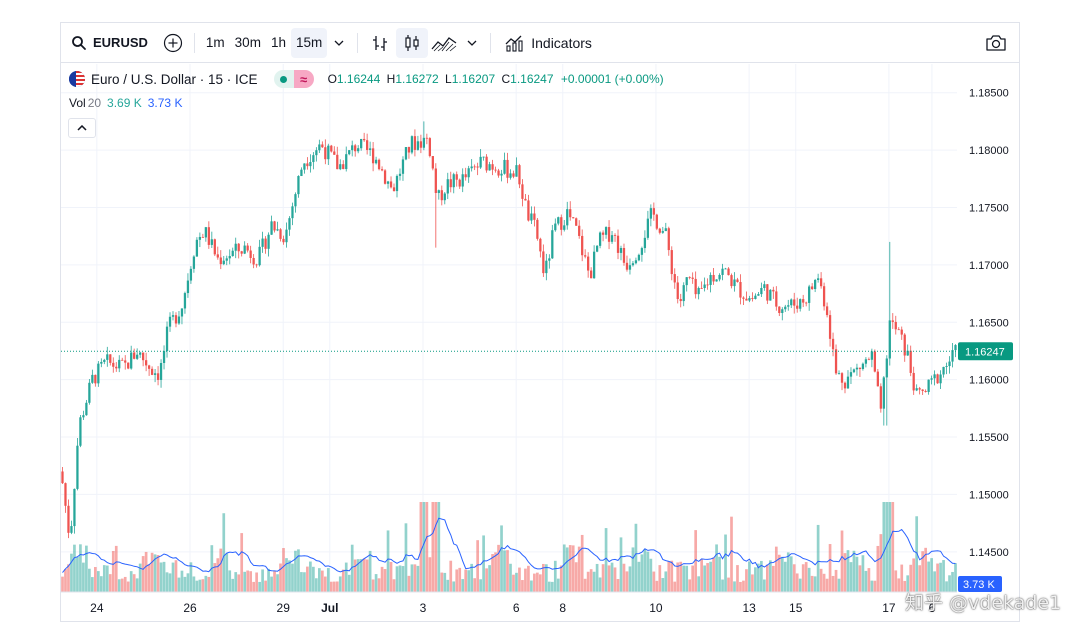 The height and width of the screenshot is (637, 1070). I want to click on volume-title: Vol 20, so click(85, 103).